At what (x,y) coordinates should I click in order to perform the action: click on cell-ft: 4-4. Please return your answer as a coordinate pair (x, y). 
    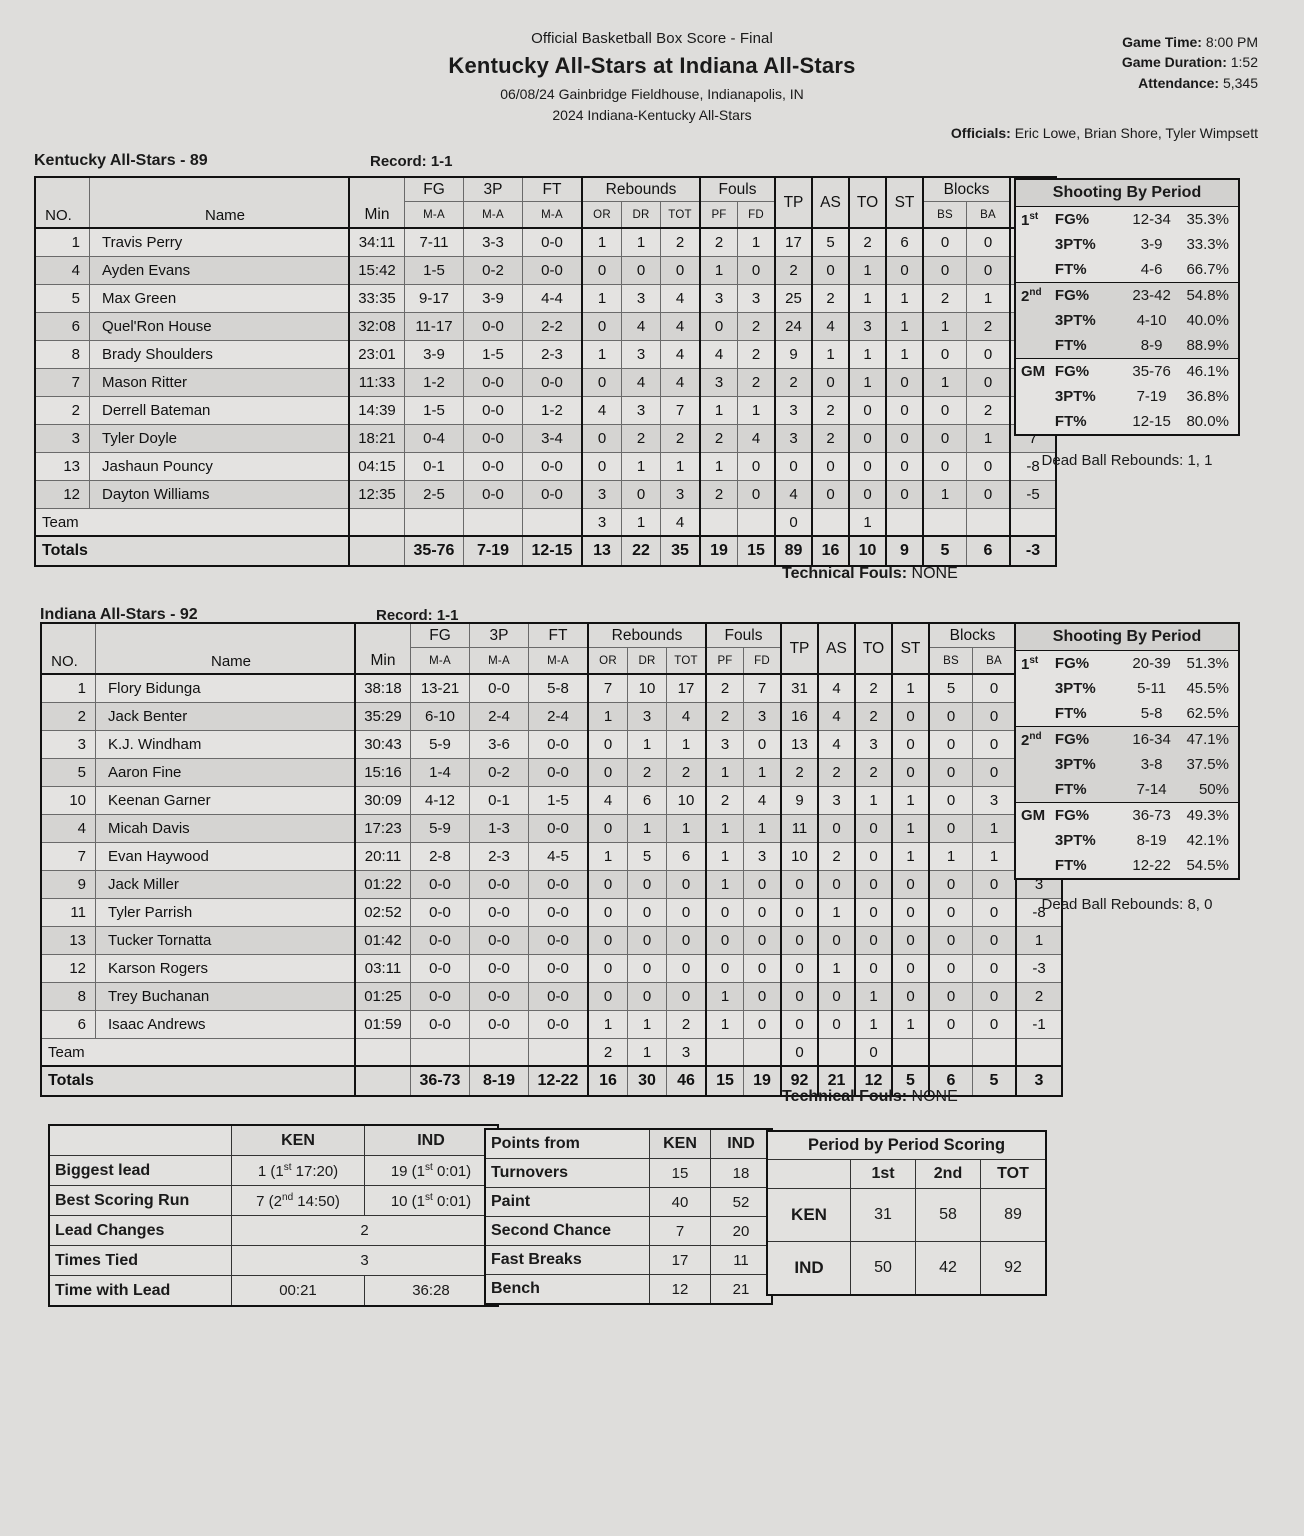
    Looking at the image, I should click on (552, 298).